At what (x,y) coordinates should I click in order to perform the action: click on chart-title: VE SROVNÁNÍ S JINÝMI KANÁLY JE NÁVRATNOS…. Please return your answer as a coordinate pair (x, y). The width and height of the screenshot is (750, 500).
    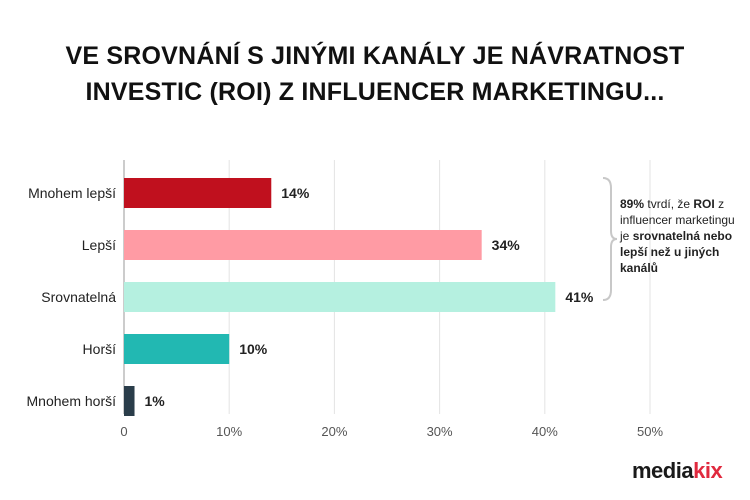
    Looking at the image, I should click on (375, 74).